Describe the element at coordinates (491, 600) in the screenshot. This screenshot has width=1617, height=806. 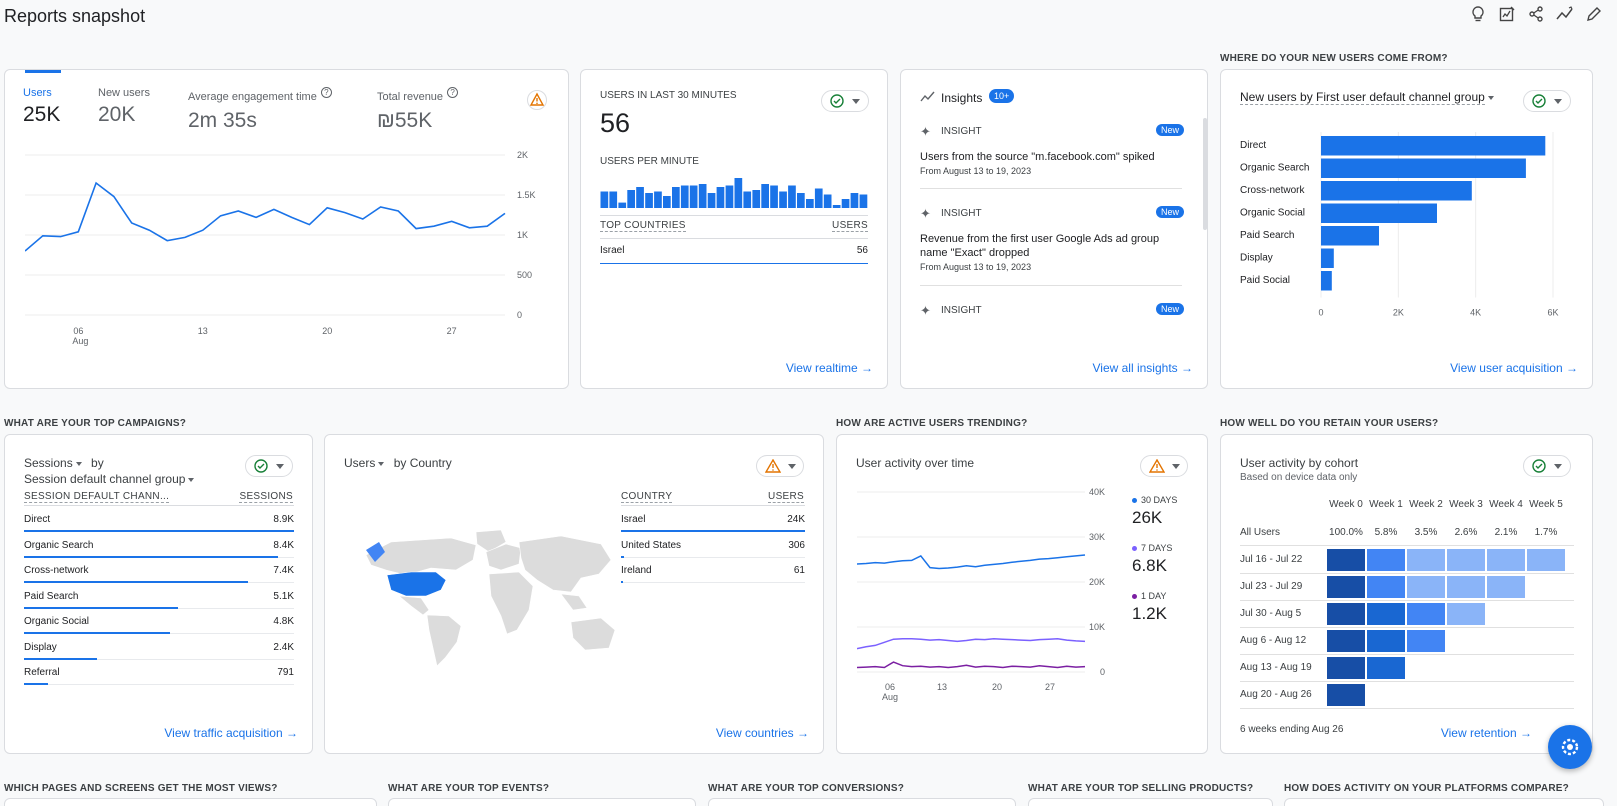
I see `world-map` at that location.